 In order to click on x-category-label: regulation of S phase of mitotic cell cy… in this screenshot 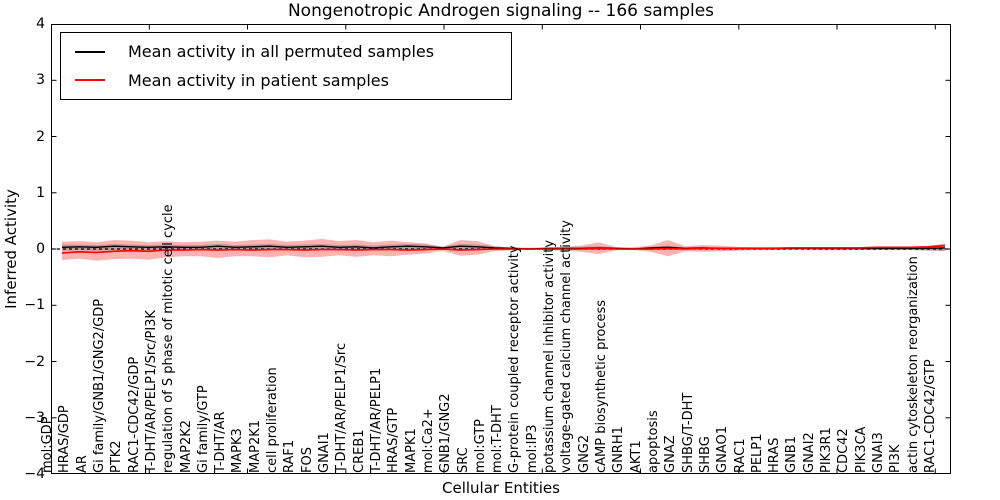, I will do `click(169, 338)`.